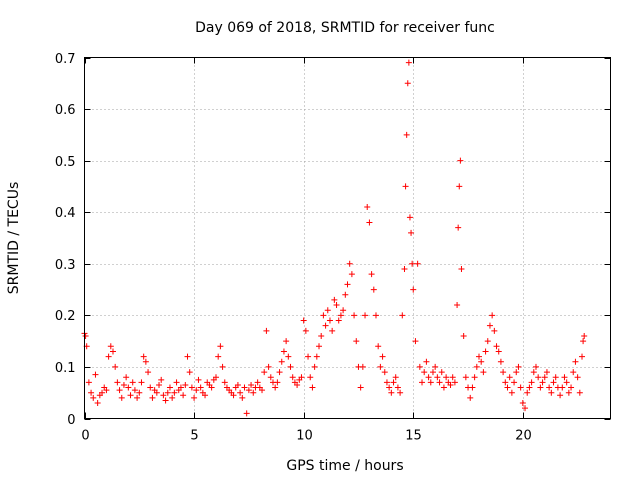 This screenshot has height=480, width=640. Describe the element at coordinates (71, 420) in the screenshot. I see `y-tick-label: 0` at that location.